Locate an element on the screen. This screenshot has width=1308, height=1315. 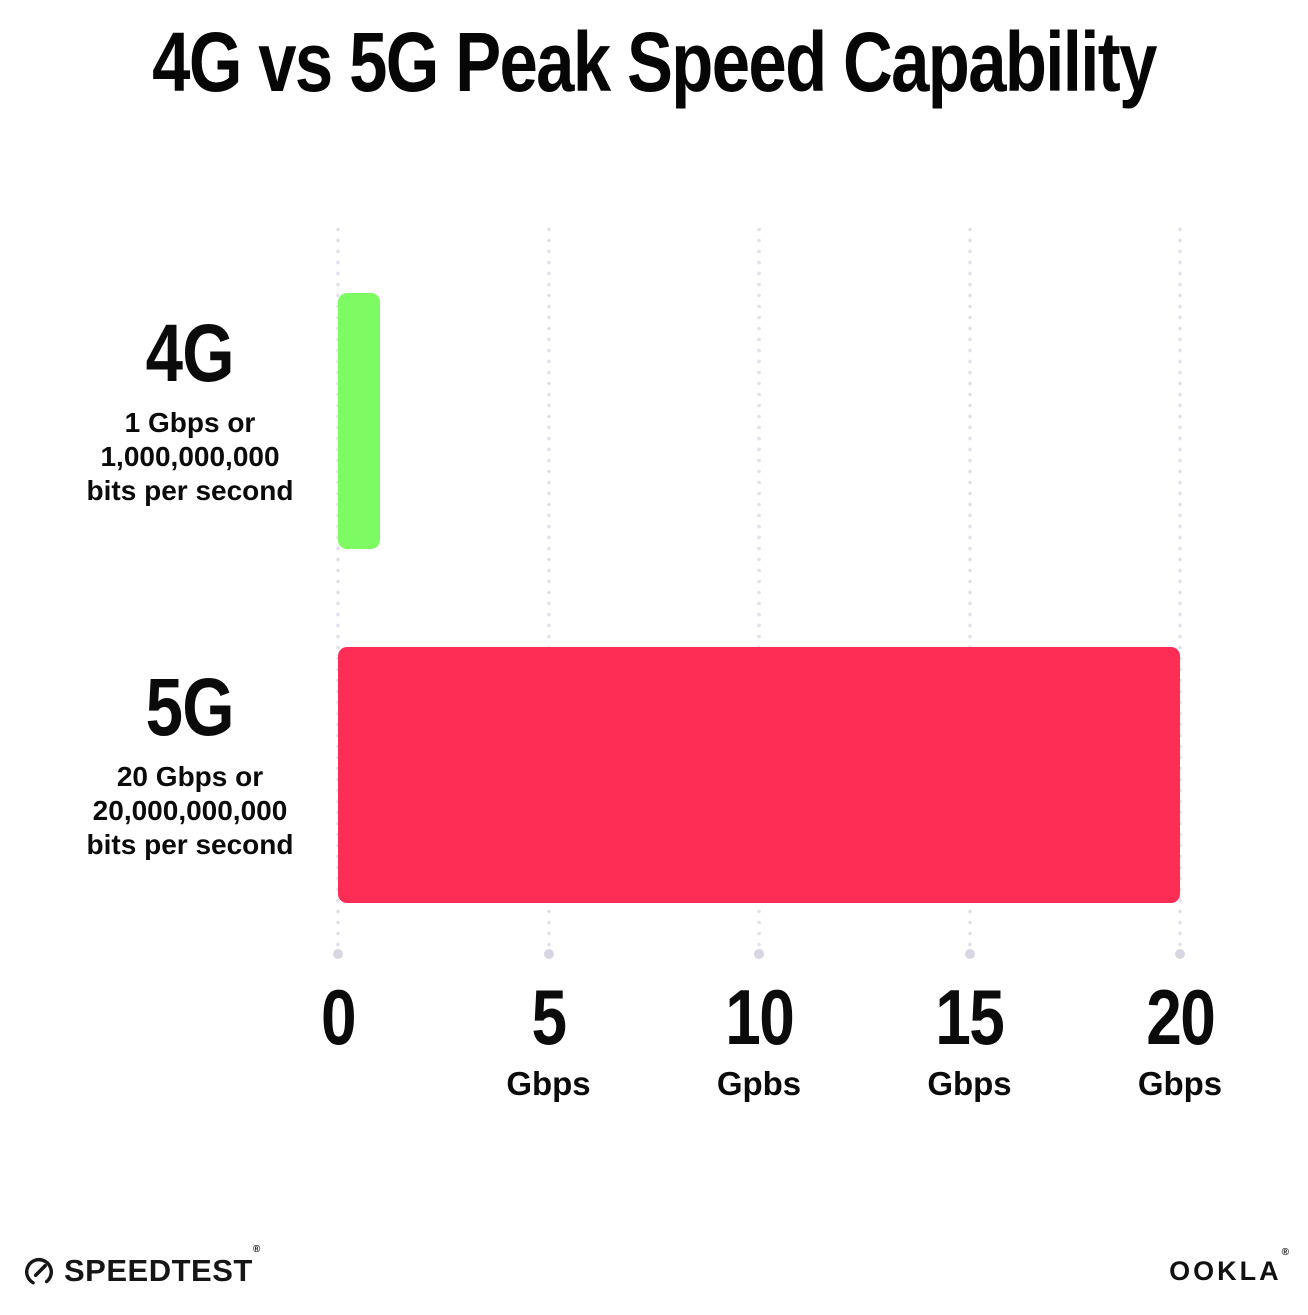
x-tick-10: 10 Gpbs is located at coordinates (759, 1040).